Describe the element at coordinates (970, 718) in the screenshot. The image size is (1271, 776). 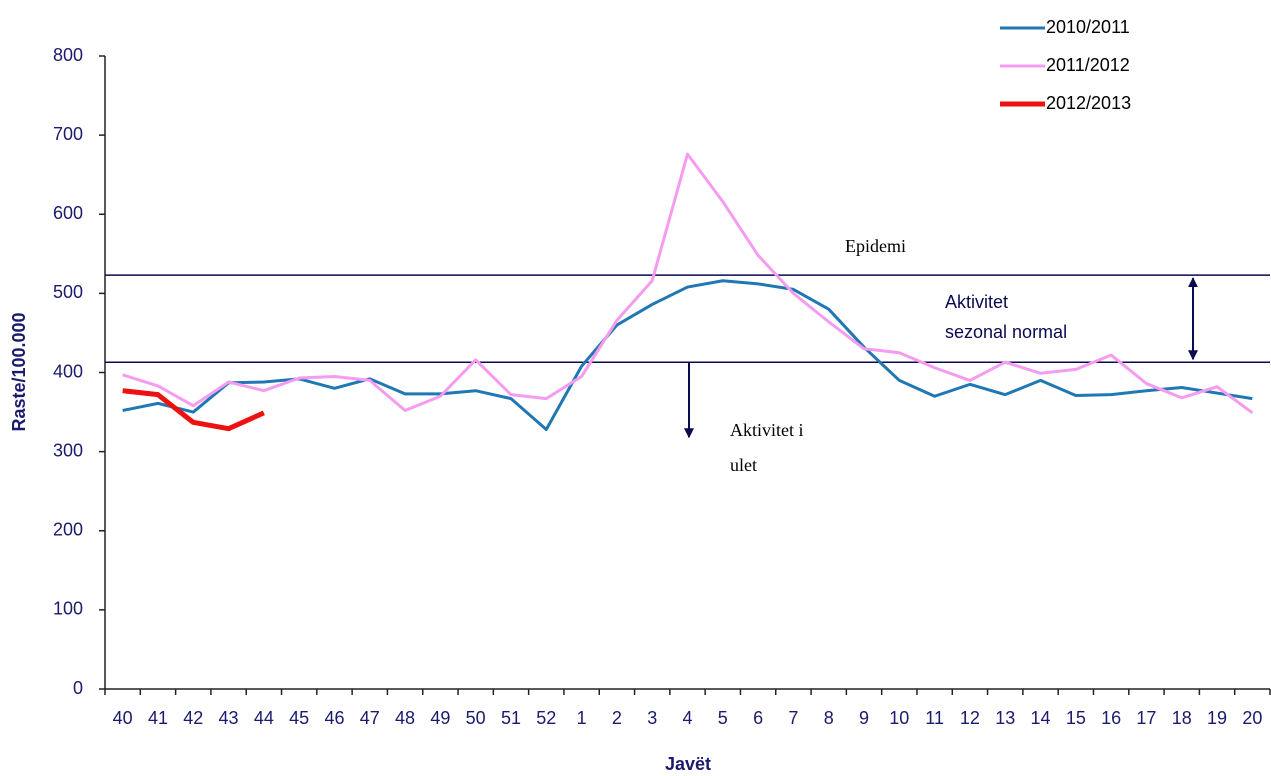
I see `x-tick-label: 12` at that location.